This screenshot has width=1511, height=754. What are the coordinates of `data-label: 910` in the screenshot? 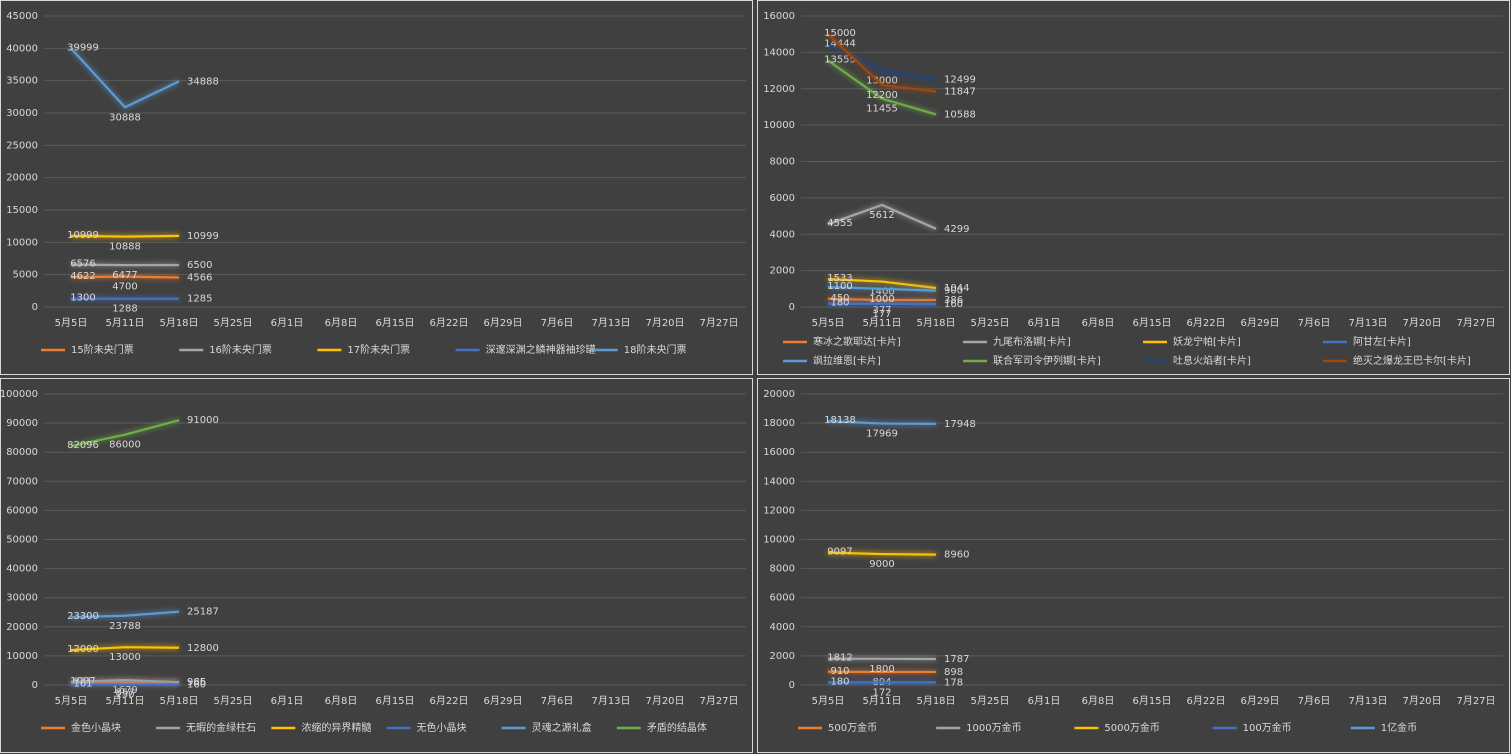 It's located at (839, 671).